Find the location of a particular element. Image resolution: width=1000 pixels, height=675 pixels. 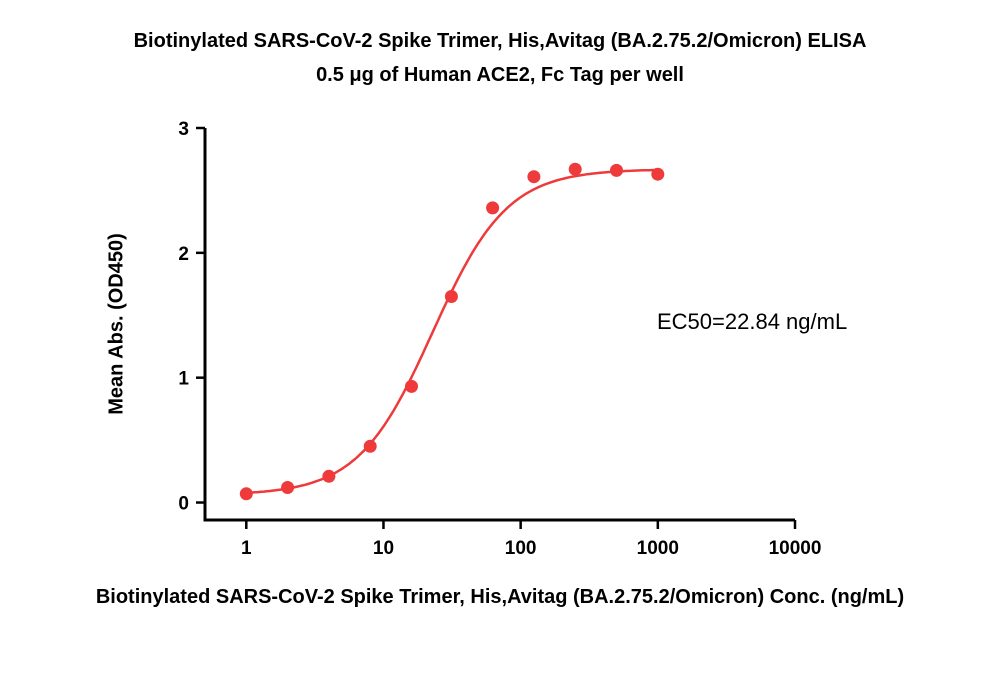

x-tick-label: 1000 is located at coordinates (658, 548).